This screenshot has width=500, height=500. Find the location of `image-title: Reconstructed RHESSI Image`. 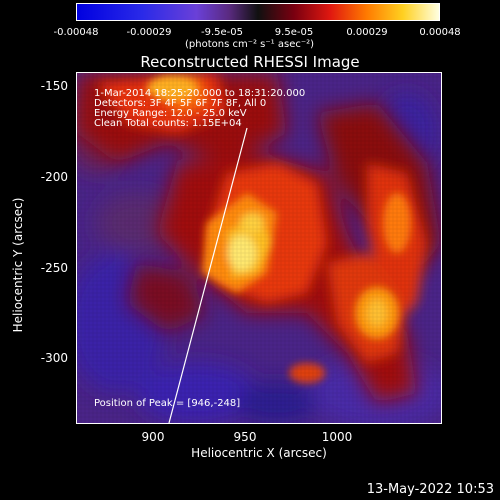

image-title: Reconstructed RHESSI Image is located at coordinates (250, 62).